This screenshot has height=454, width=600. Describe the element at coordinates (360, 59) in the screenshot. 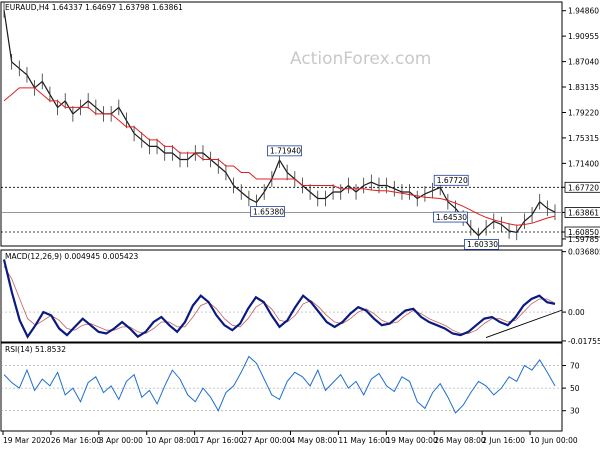

I see `watermark-text: ActionForex.com` at that location.